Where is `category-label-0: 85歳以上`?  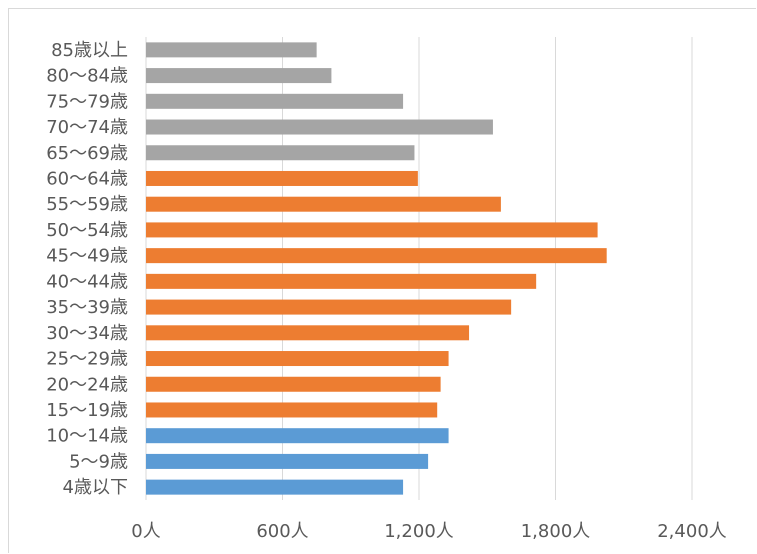 category-label-0: 85歳以上 is located at coordinates (89, 50).